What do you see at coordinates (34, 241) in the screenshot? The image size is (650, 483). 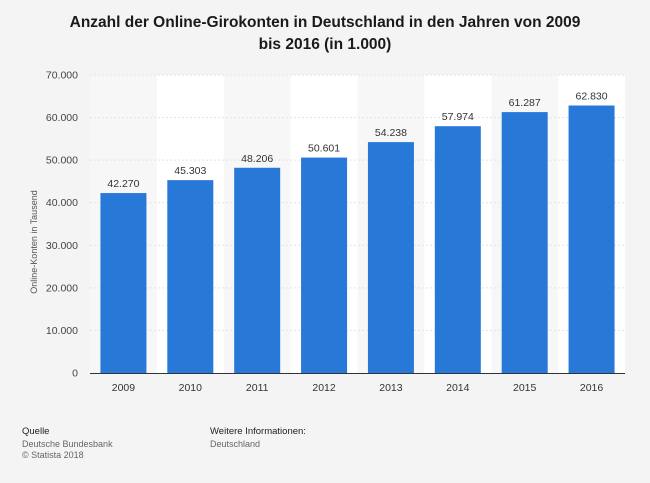 I see `y-axis-title: Online-Konten in Tausend` at bounding box center [34, 241].